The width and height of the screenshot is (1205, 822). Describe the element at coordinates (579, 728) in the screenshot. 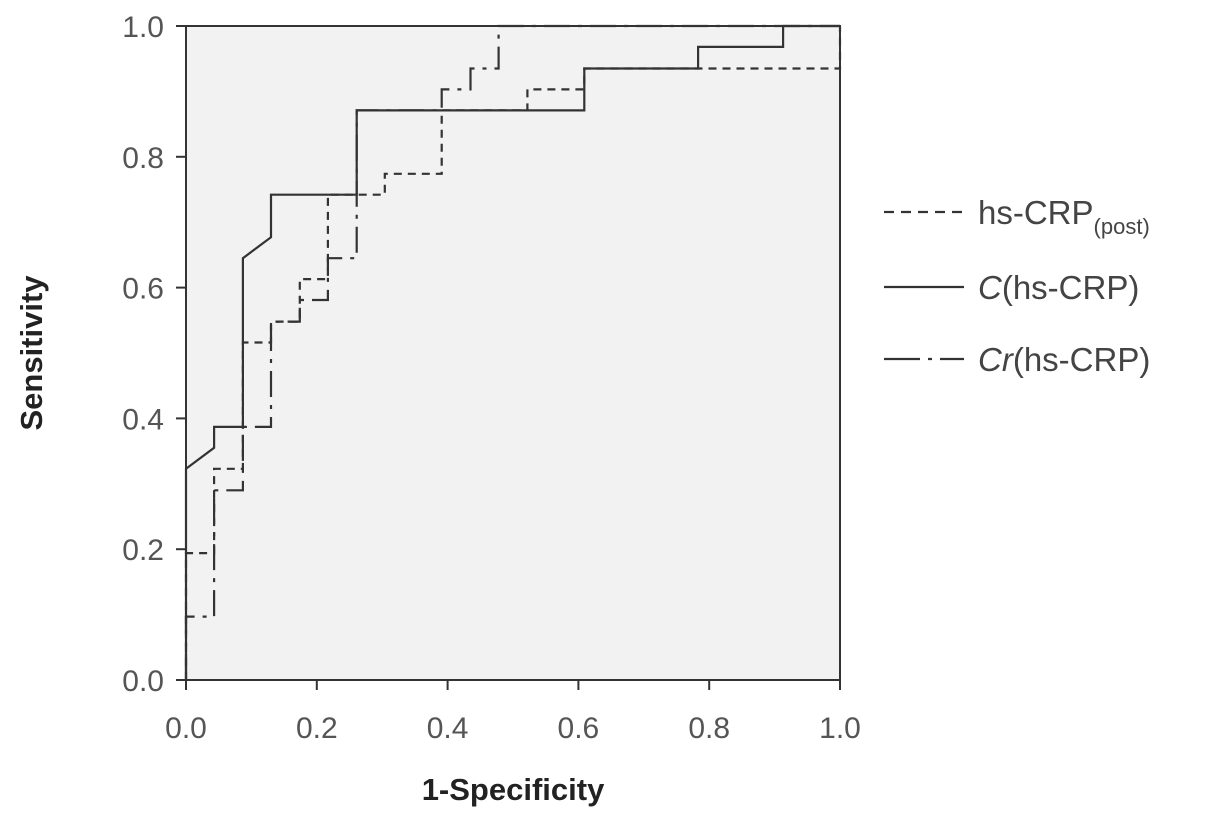

I see `x-tick-label: 0.6` at that location.